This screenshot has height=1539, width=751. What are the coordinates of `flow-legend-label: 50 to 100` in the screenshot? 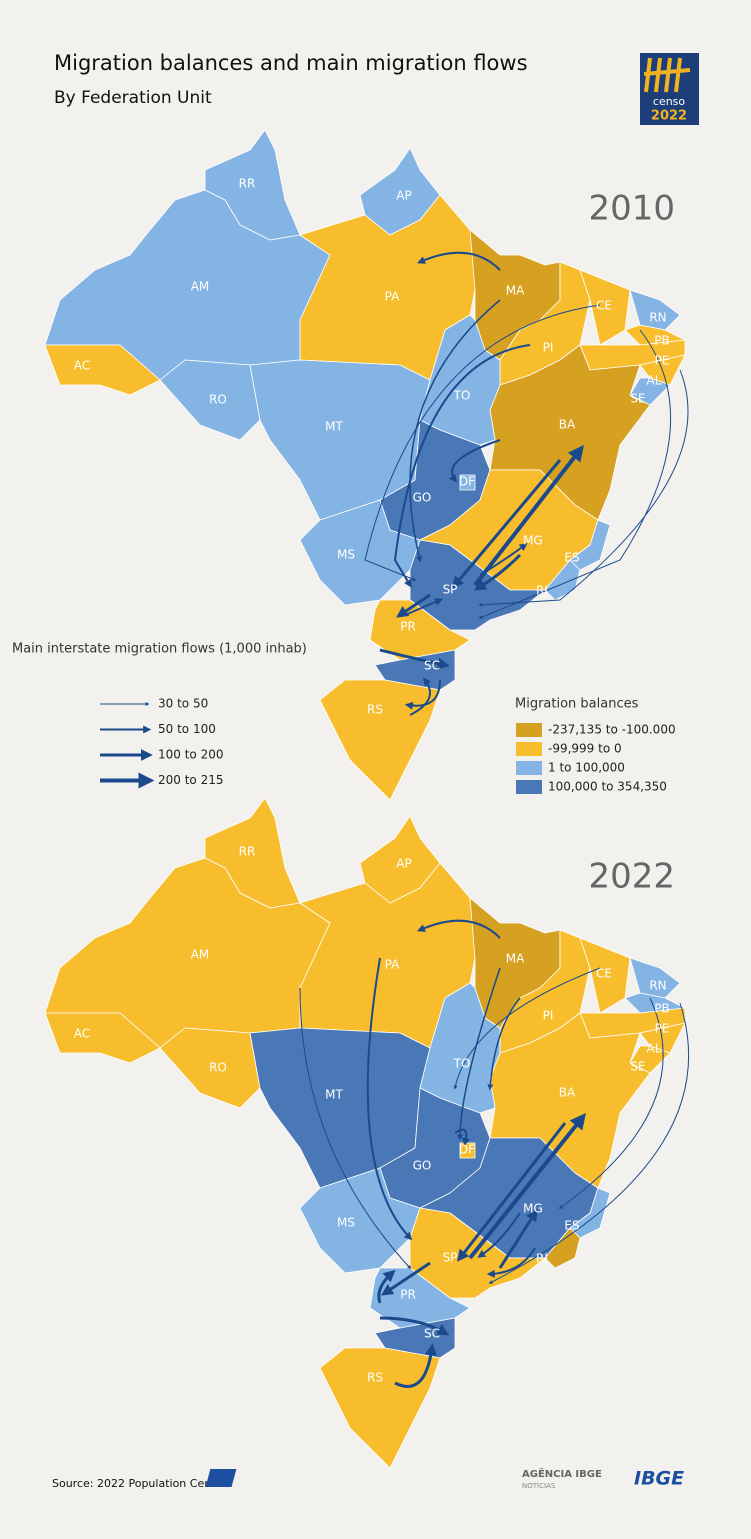 It's located at (187, 729).